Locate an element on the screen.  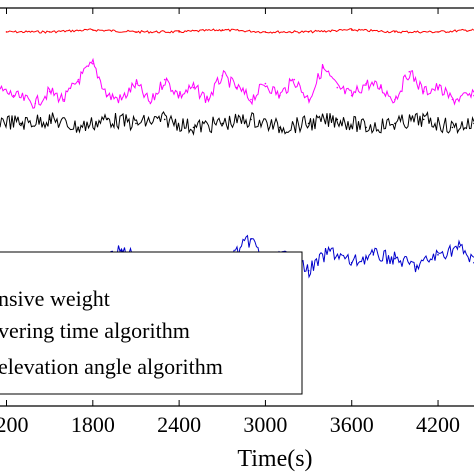
legend-entry-label: nsive weight is located at coordinates (55, 298).